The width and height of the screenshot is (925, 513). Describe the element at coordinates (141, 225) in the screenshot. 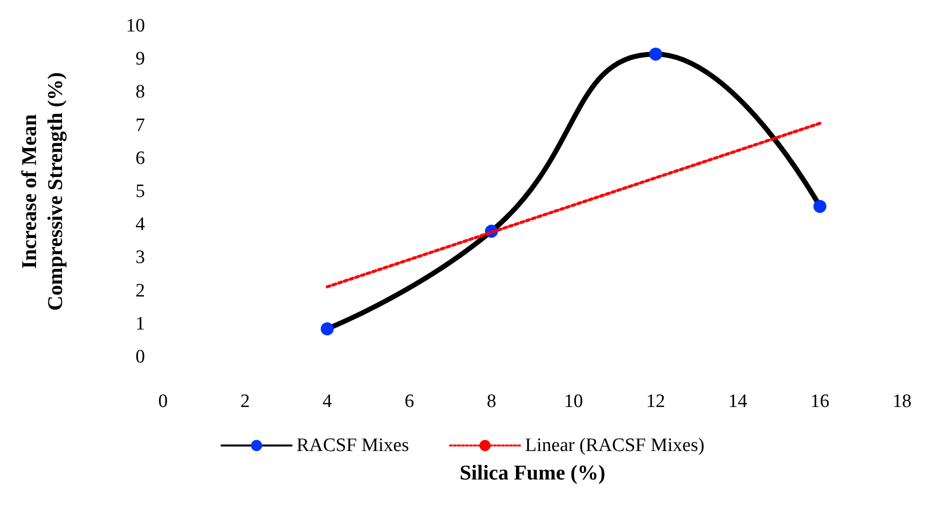

I see `y-tick-label: 4` at that location.